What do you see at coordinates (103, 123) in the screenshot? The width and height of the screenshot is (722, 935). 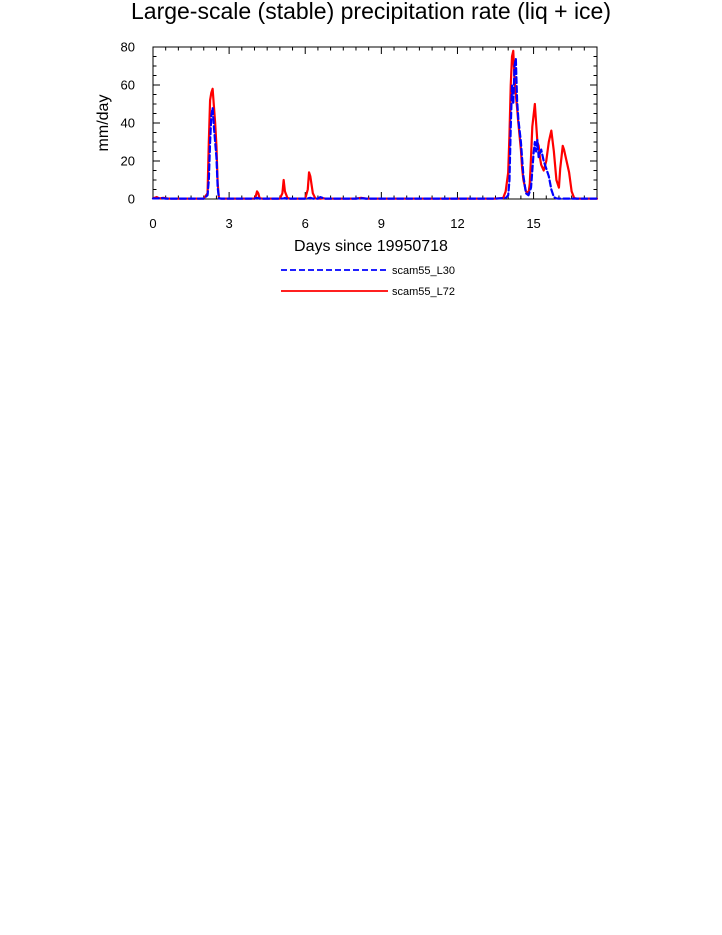 I see `y-axis-label: mm/day` at bounding box center [103, 123].